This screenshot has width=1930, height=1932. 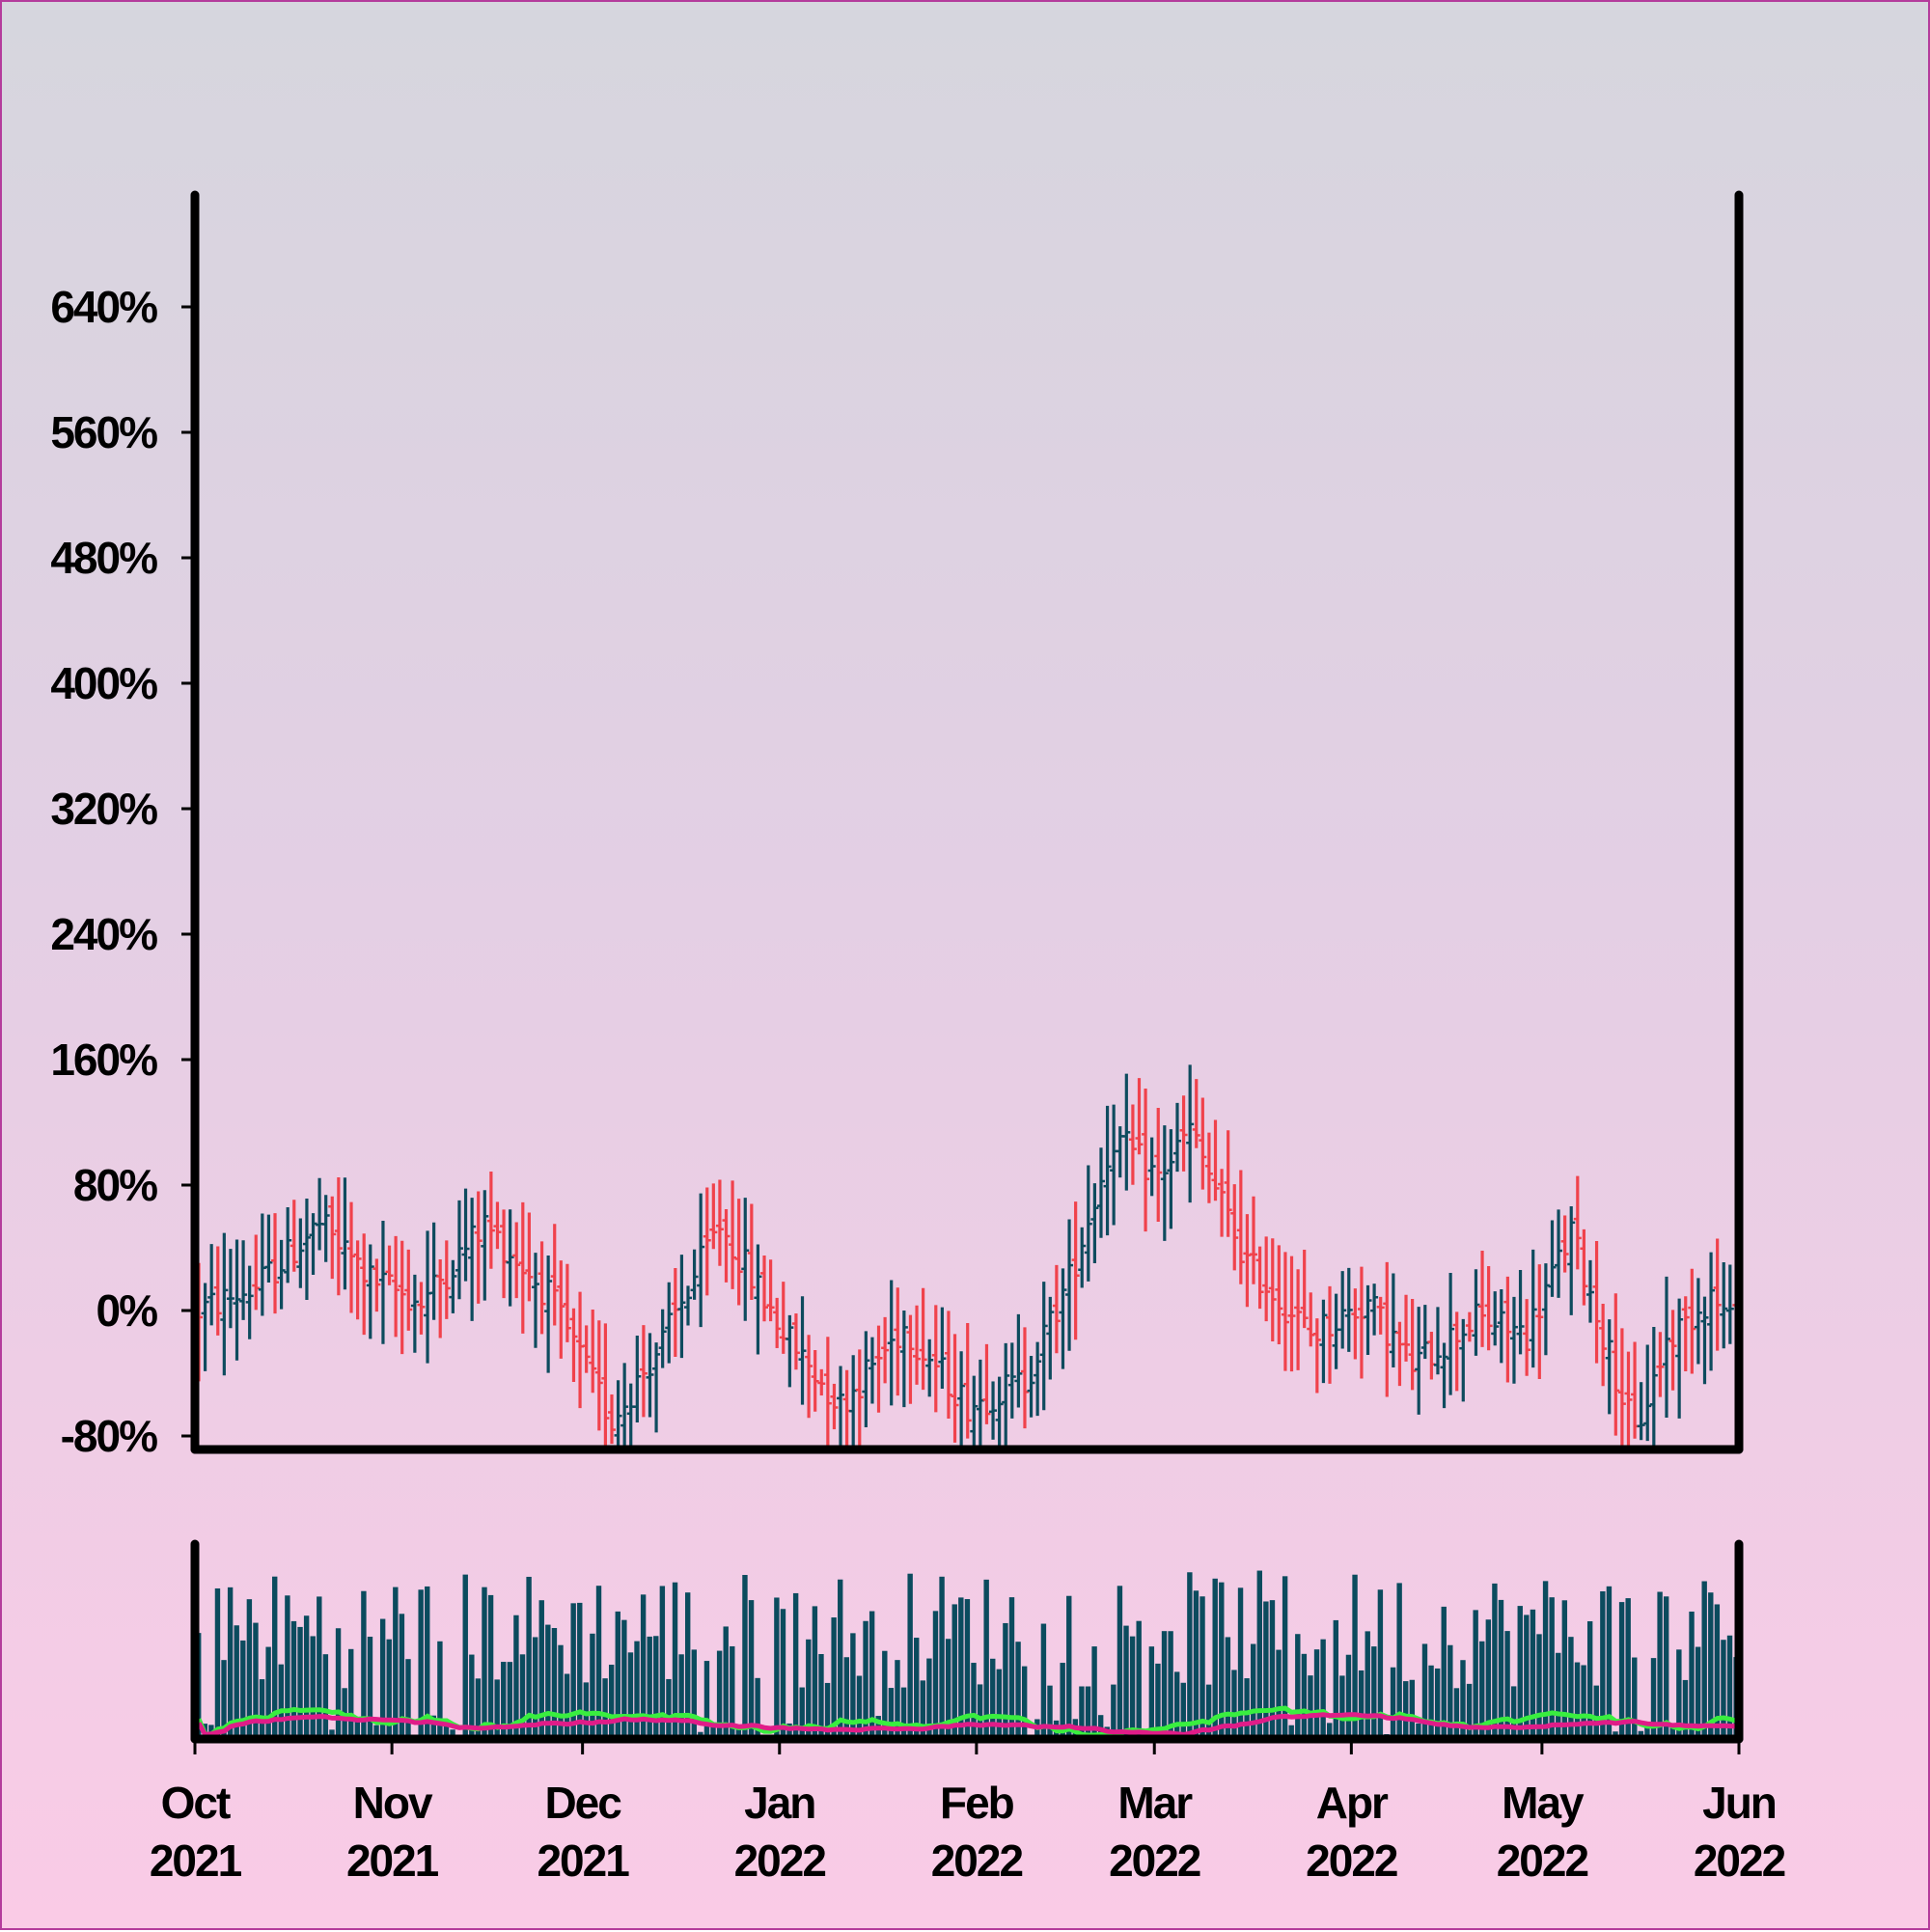 What do you see at coordinates (103, 558) in the screenshot?
I see `y-tick-label: 480%` at bounding box center [103, 558].